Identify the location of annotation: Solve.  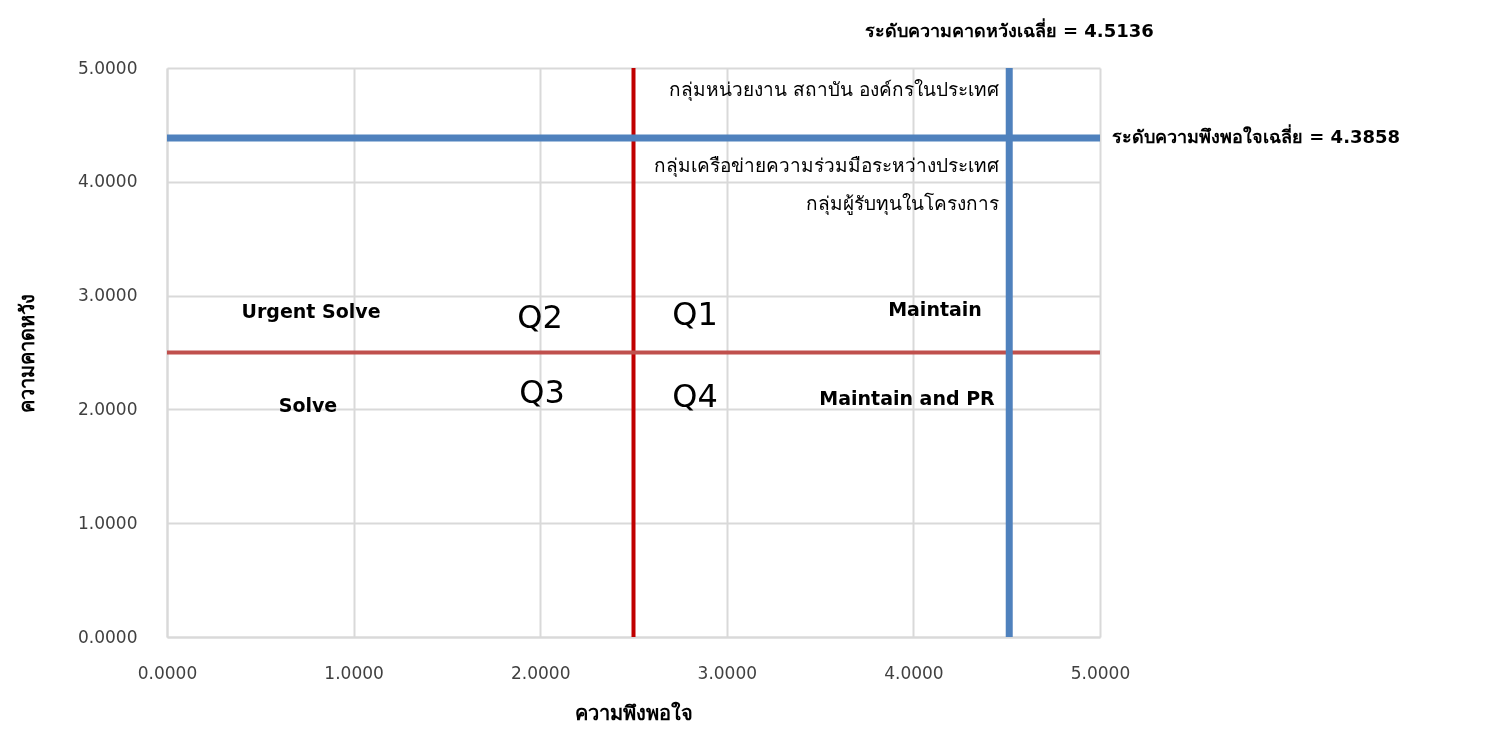
(308, 405).